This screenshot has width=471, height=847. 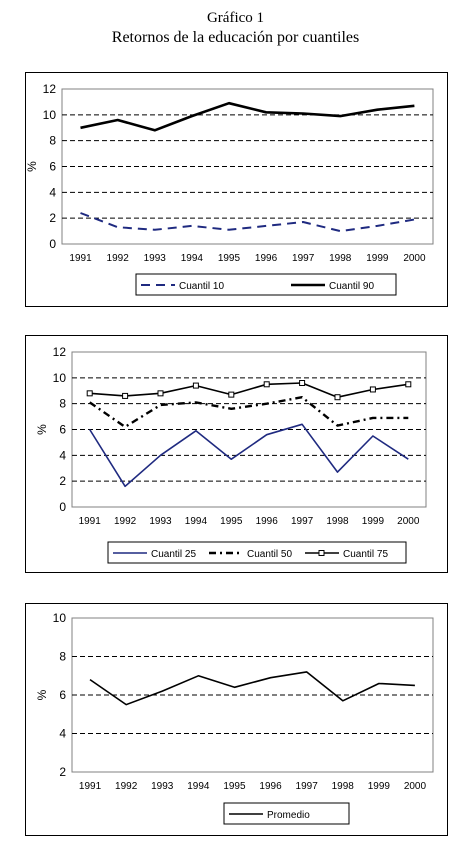 What do you see at coordinates (321, 553) in the screenshot?
I see `legend-marker` at bounding box center [321, 553].